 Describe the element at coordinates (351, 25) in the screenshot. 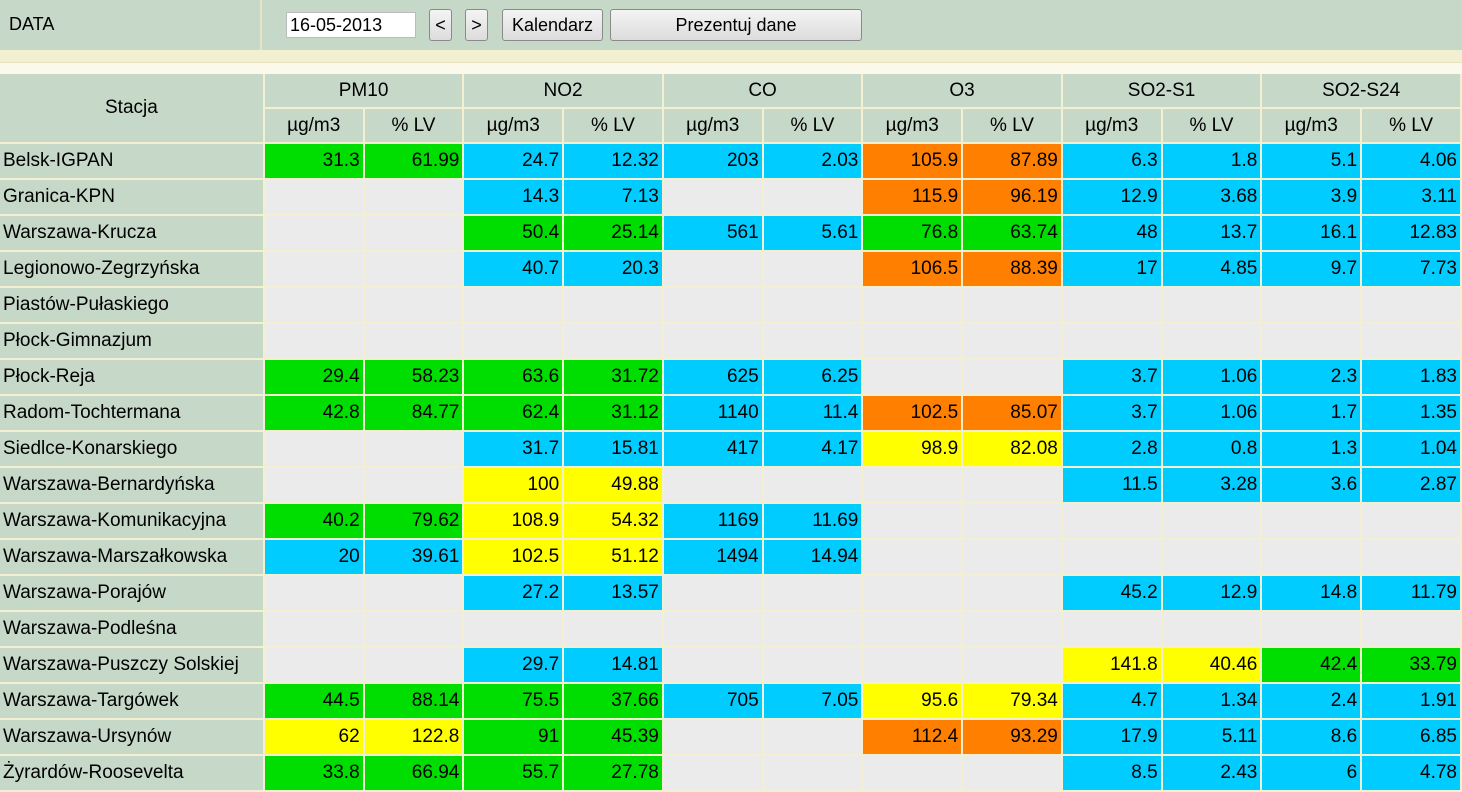

I see `date-input` at that location.